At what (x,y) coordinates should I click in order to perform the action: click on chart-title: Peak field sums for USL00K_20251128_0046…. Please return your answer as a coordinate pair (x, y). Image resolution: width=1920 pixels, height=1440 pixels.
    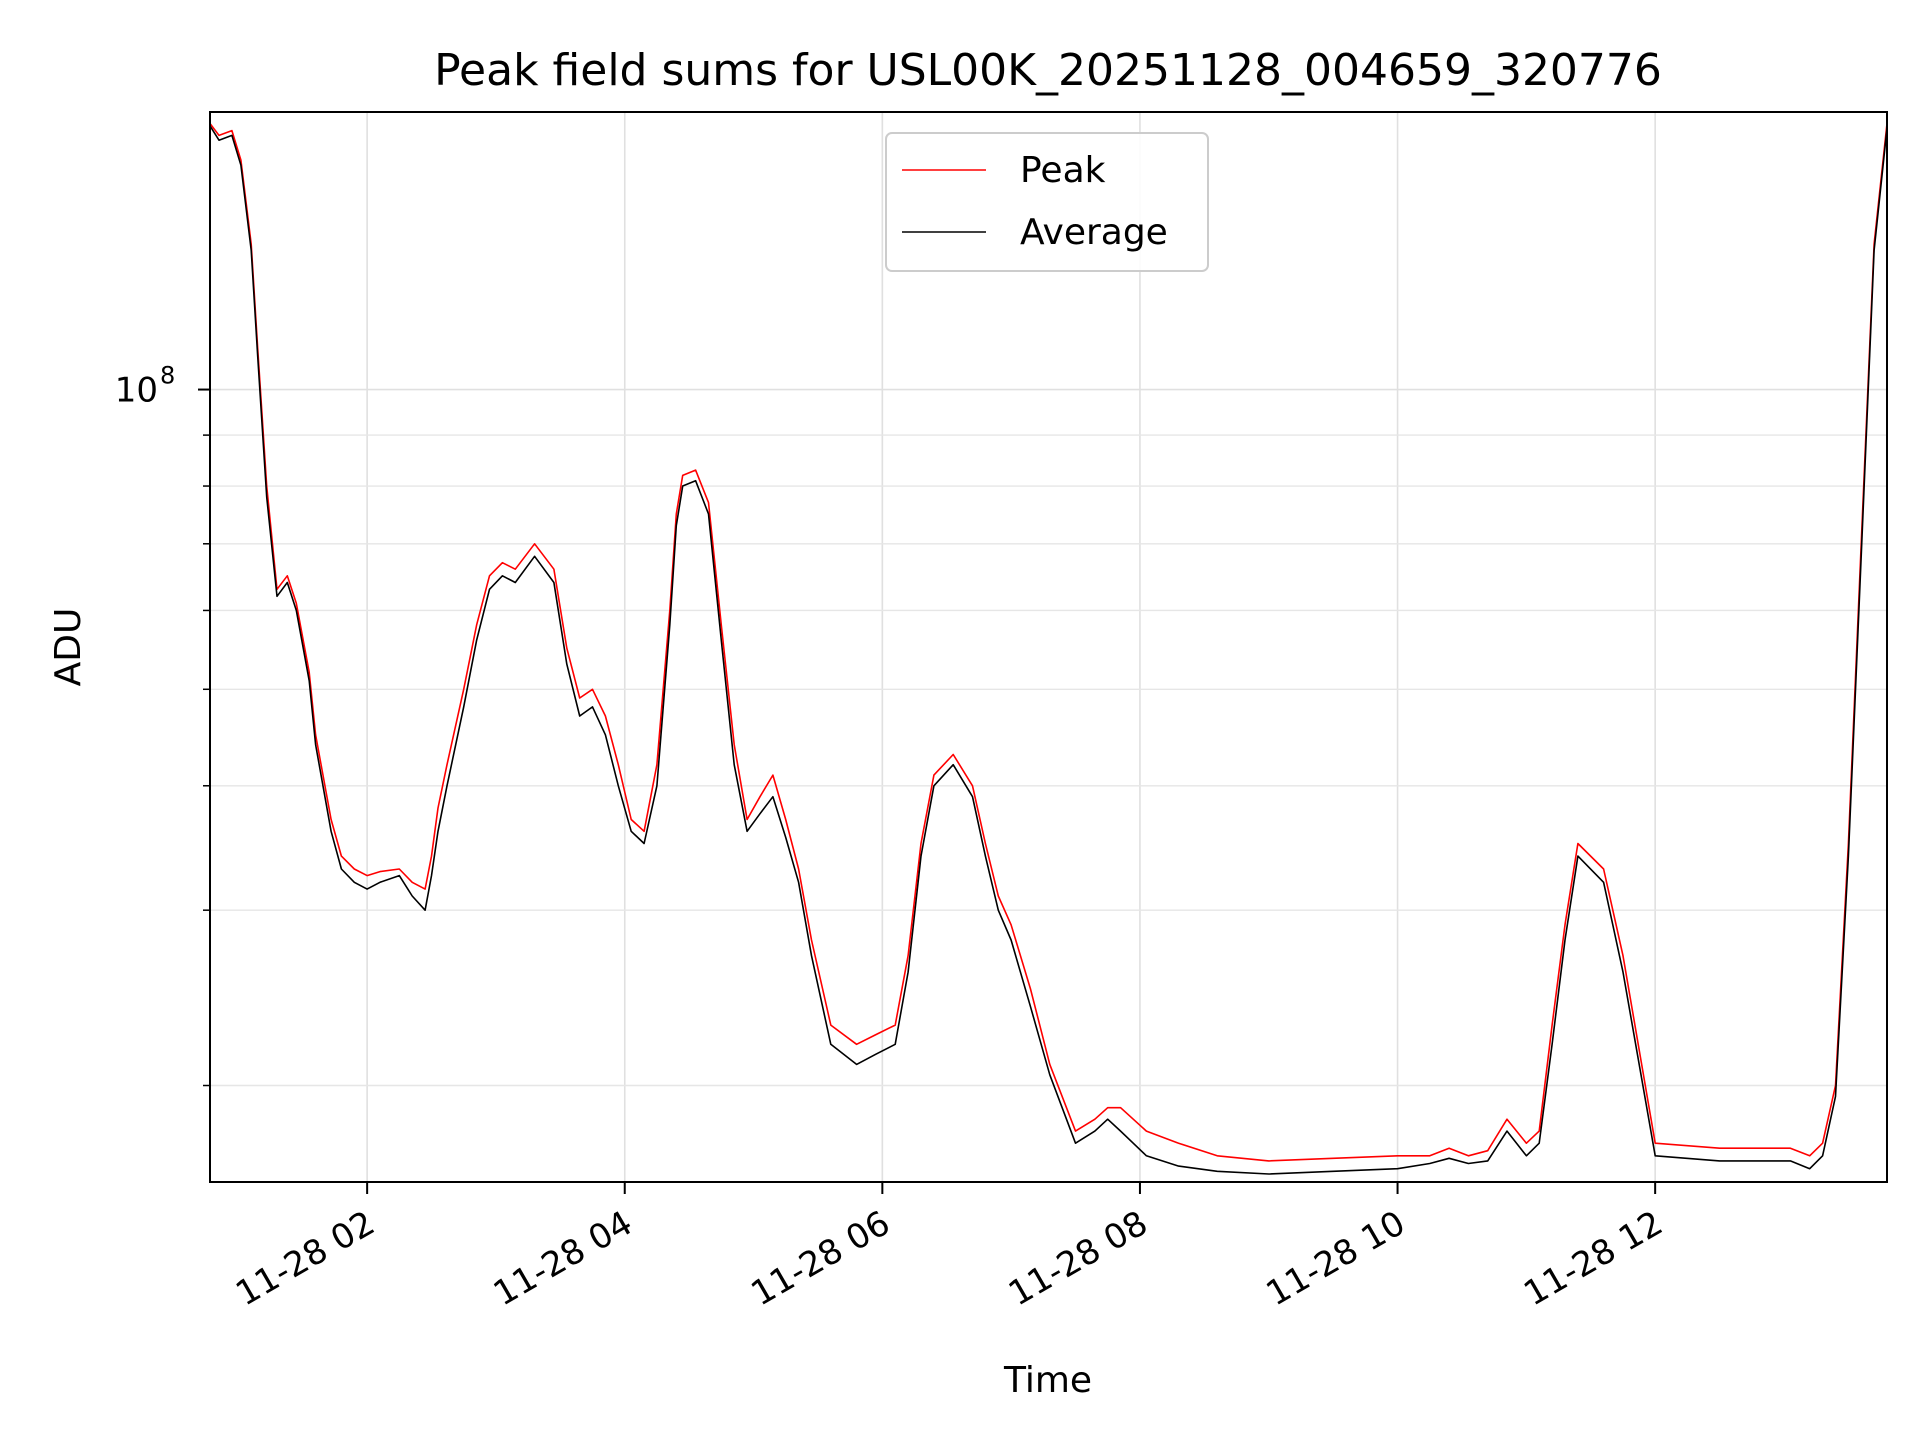
    Looking at the image, I should click on (1048, 70).